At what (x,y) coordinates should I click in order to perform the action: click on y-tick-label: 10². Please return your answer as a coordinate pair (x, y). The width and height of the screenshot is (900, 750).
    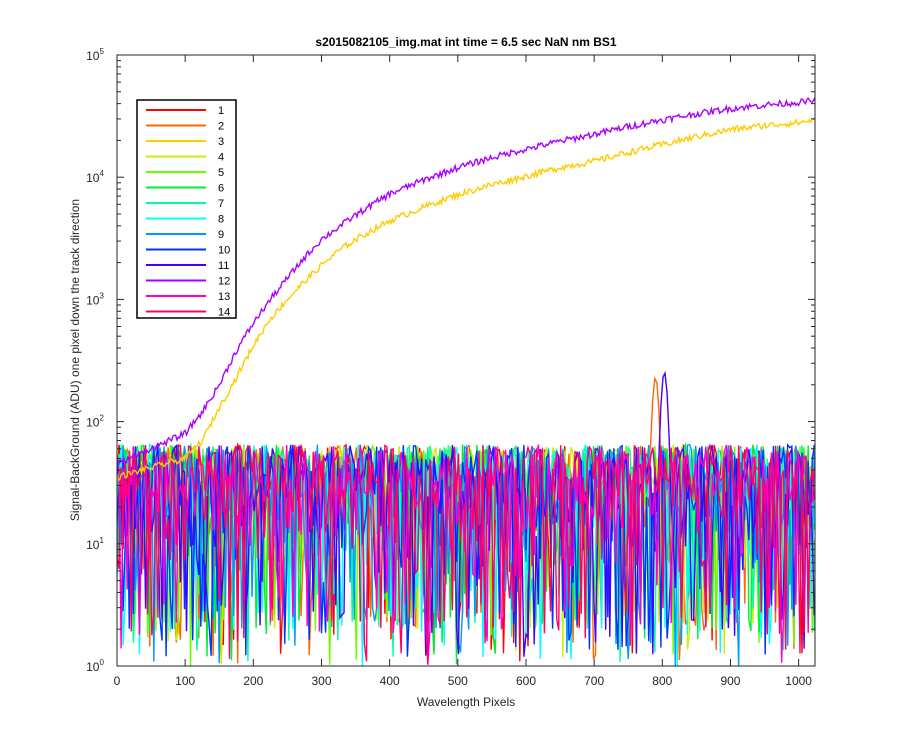
    Looking at the image, I should click on (95, 422).